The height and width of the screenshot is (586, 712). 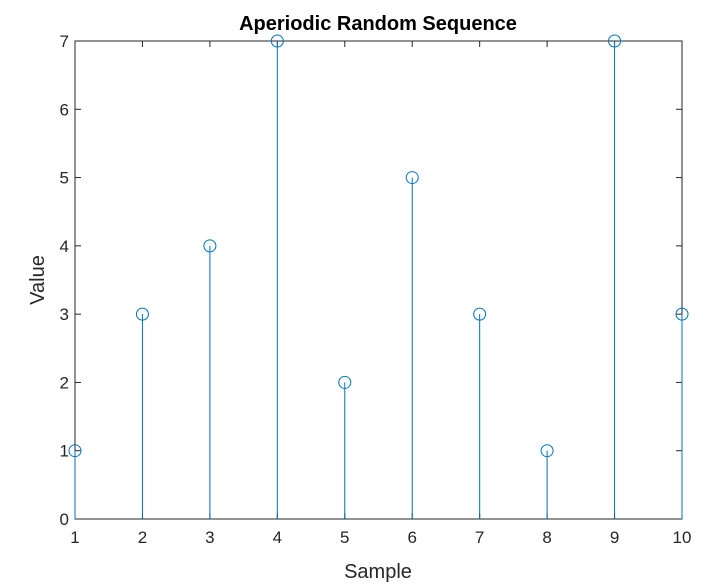 What do you see at coordinates (378, 572) in the screenshot?
I see `x-axis-label: Sample` at bounding box center [378, 572].